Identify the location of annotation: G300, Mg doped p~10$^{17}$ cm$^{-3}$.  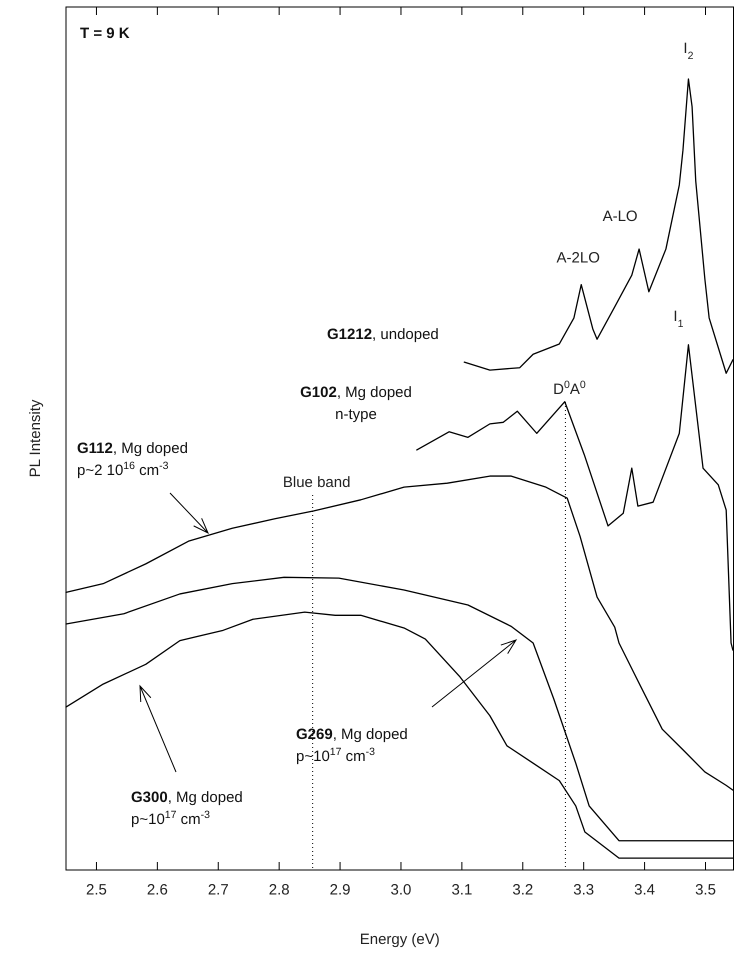
(187, 808).